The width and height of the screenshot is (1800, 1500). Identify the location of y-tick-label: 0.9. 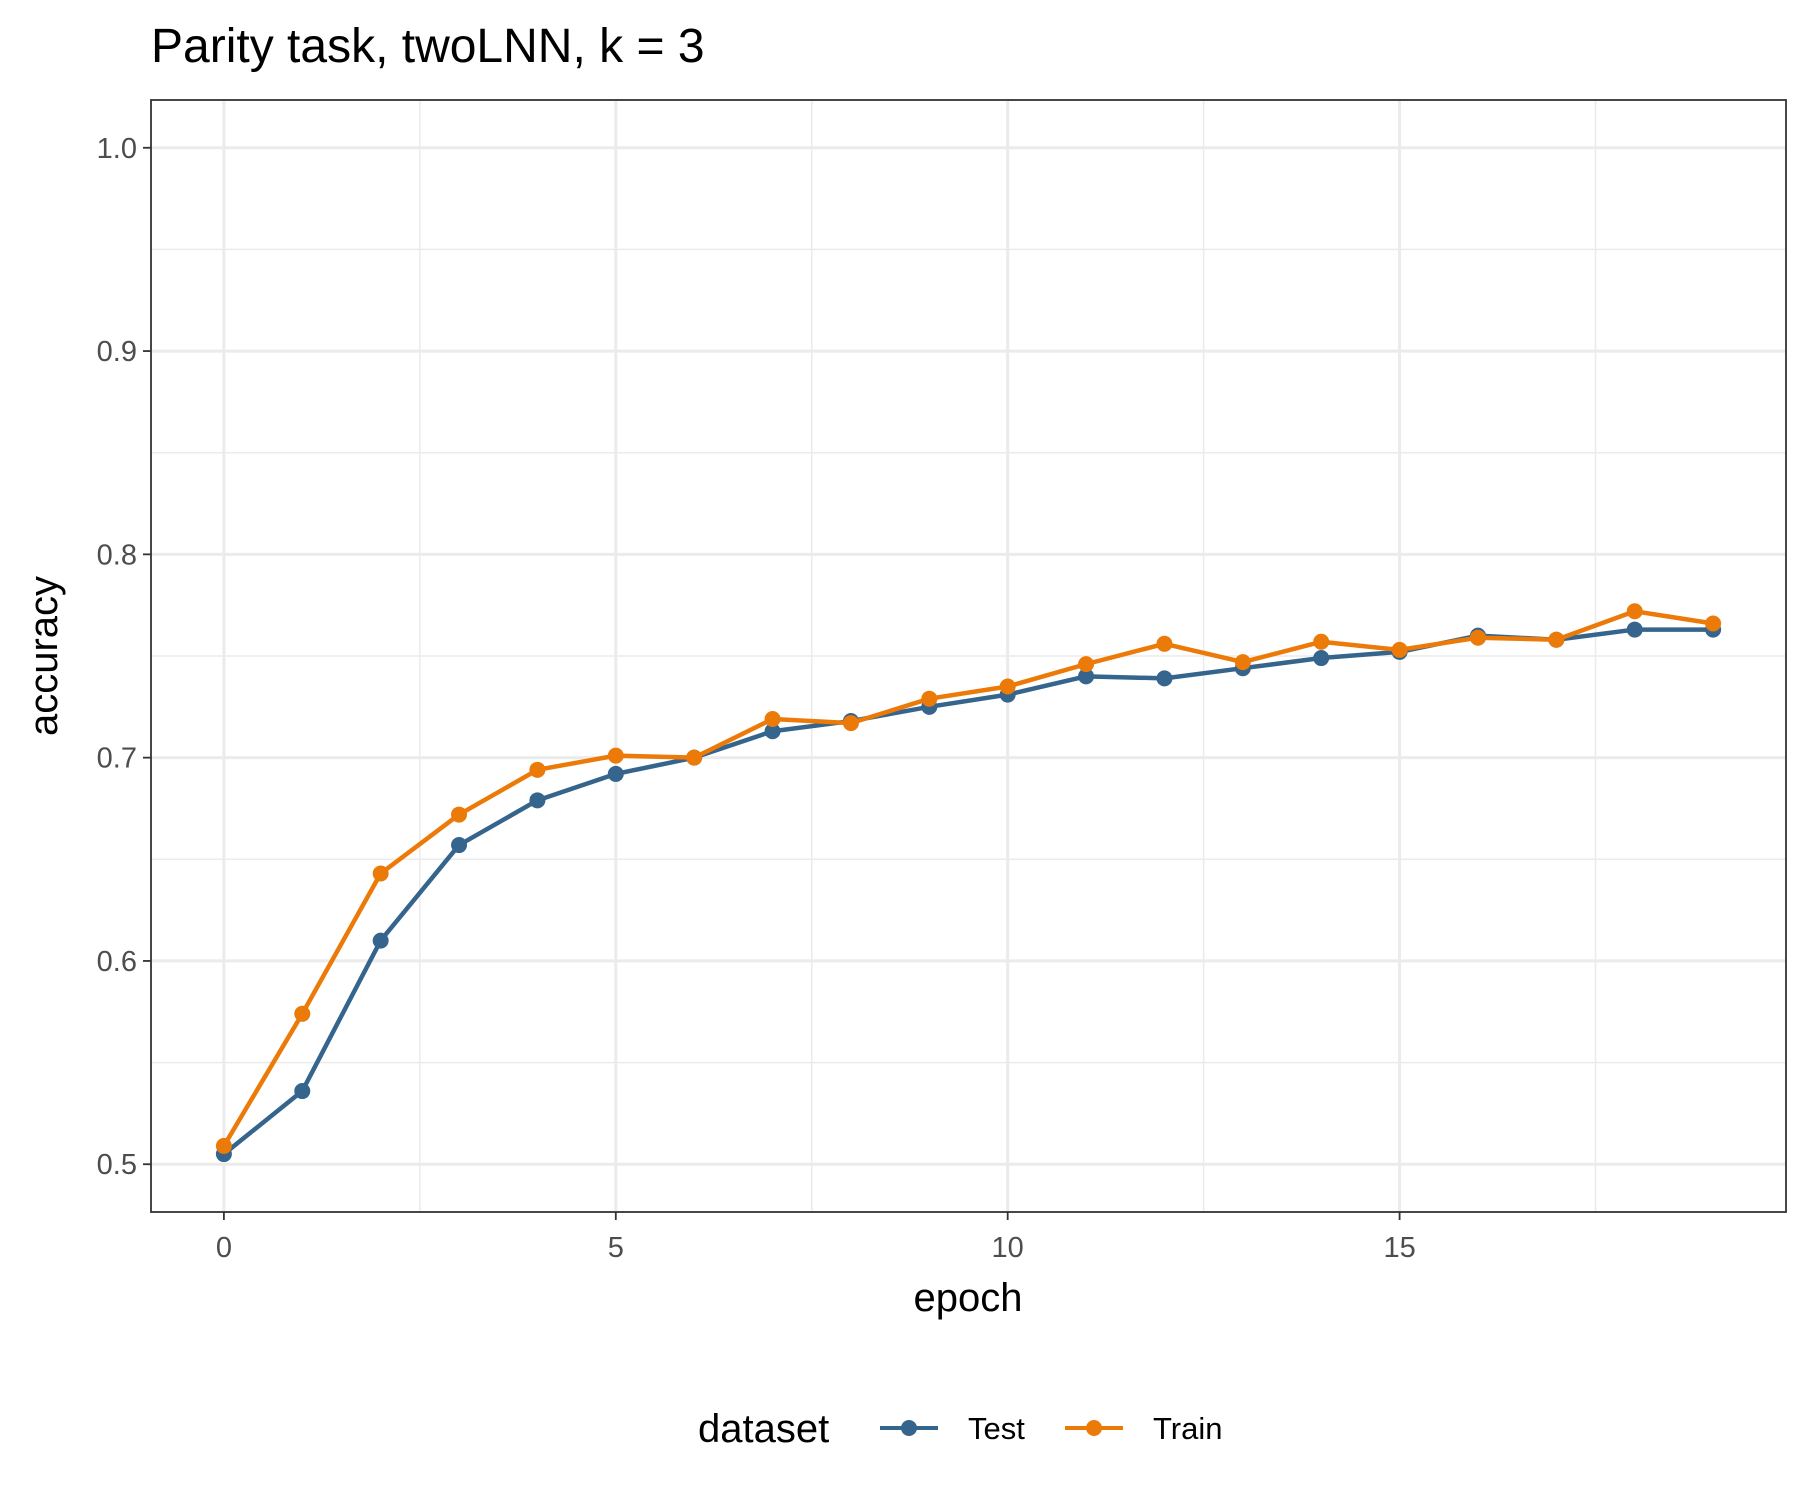
(117, 352).